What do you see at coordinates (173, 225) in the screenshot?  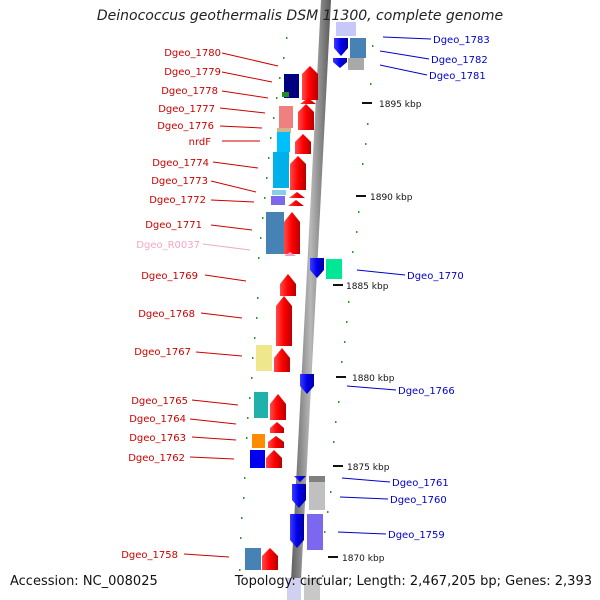 I see `gene-label-dgeo-1771: Dgeo_1771` at bounding box center [173, 225].